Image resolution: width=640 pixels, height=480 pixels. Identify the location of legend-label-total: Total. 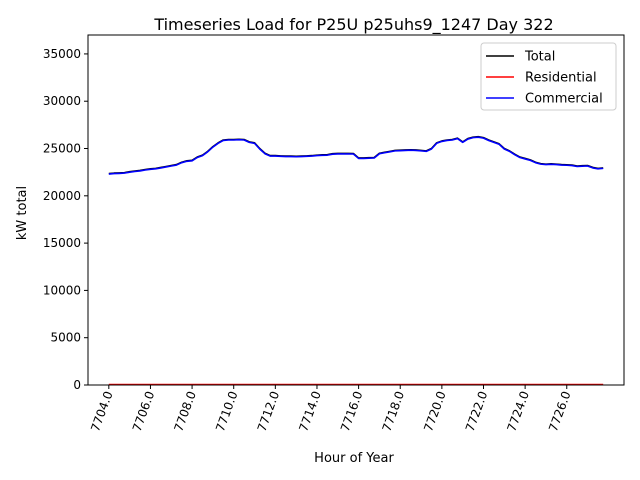
(539, 57).